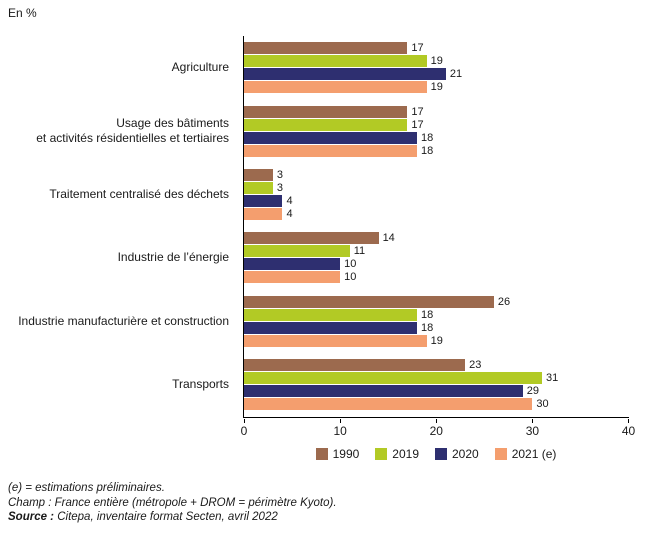 This screenshot has height=535, width=647. I want to click on legend-label: 2021 (e), so click(534, 454).